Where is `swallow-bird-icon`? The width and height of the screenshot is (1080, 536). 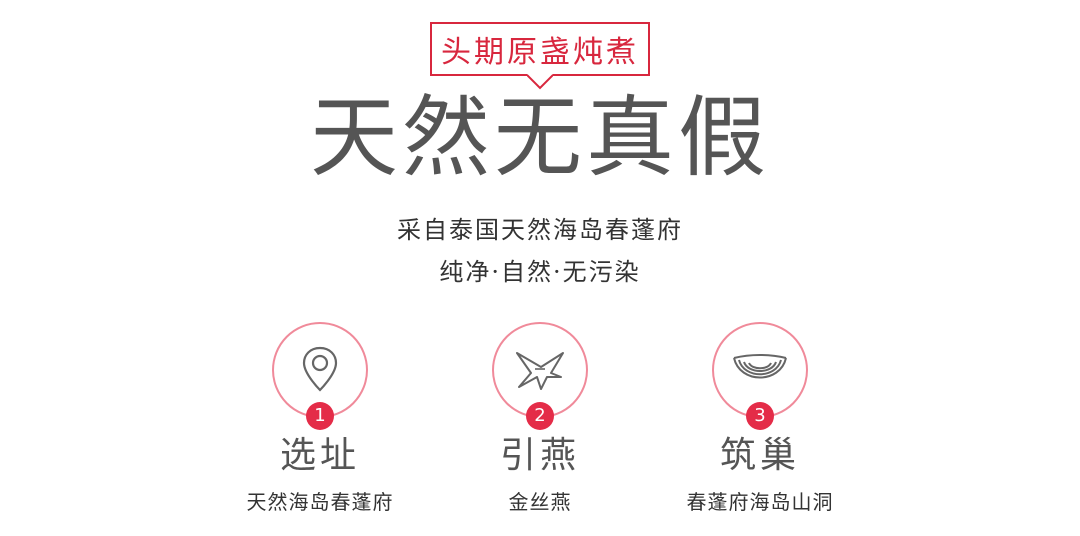
swallow-bird-icon is located at coordinates (540, 370).